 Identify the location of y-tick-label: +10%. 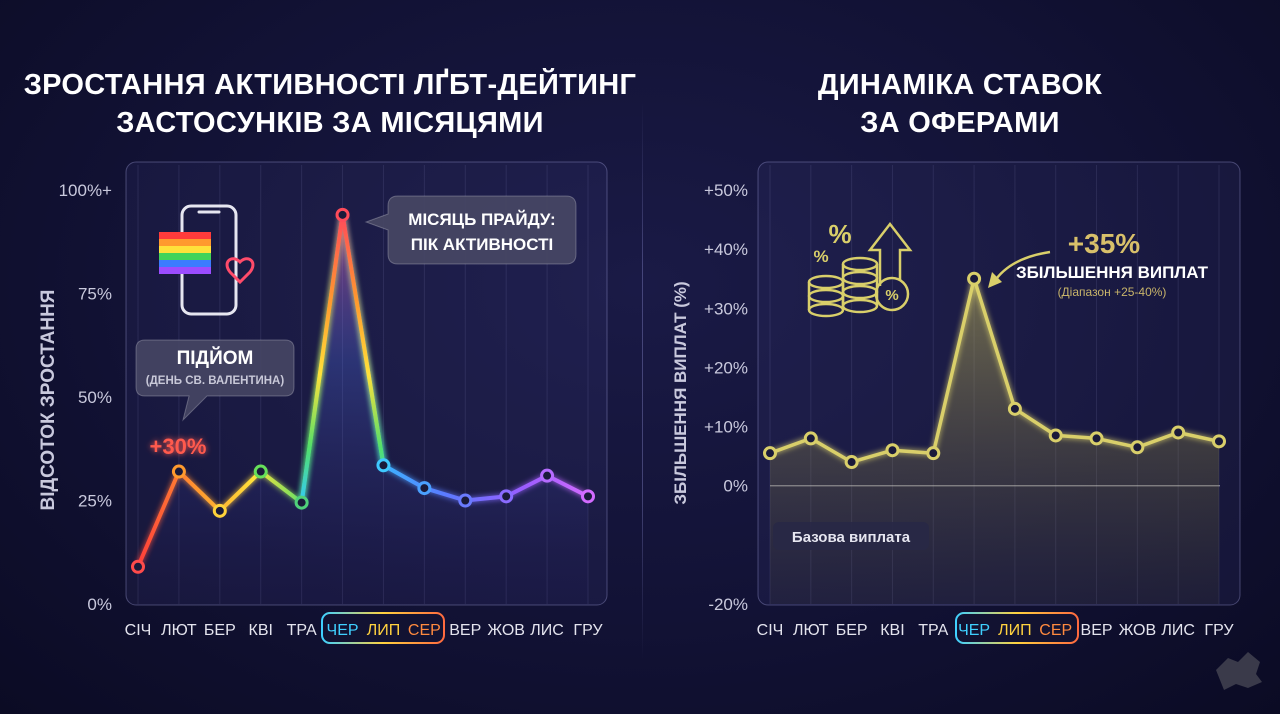
(726, 427).